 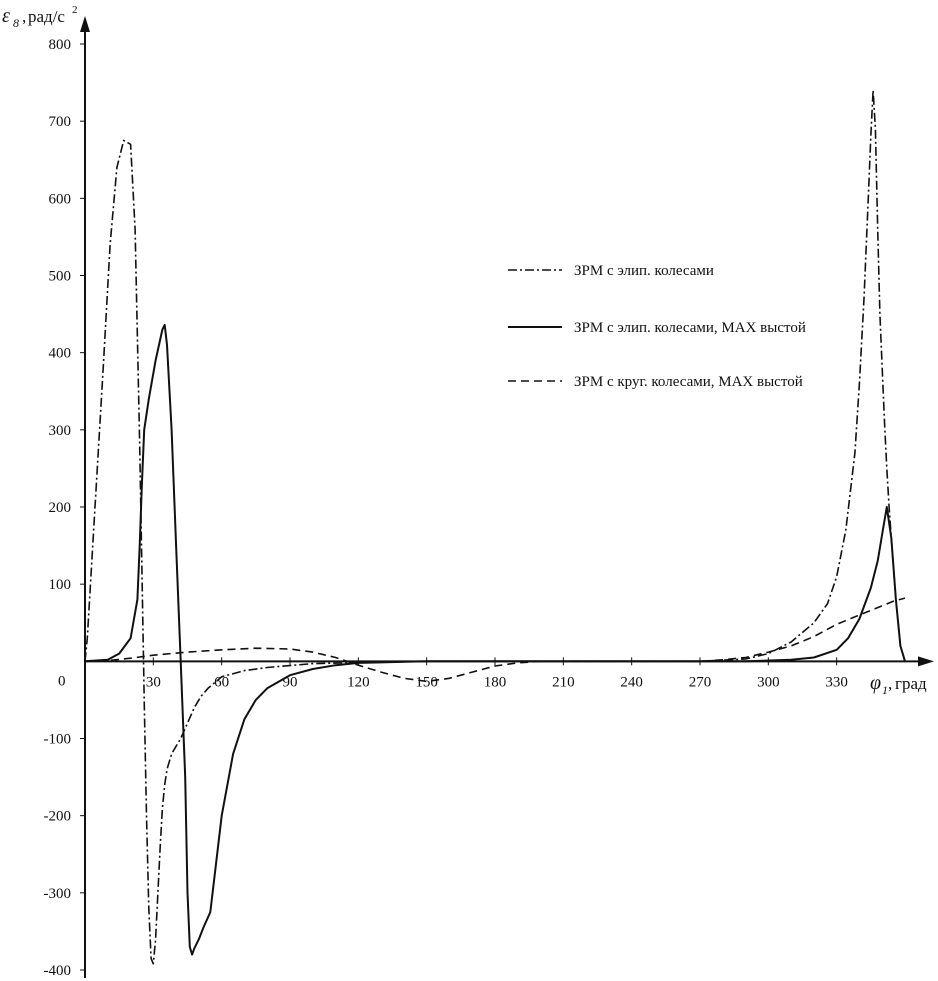 What do you see at coordinates (16, 23) in the screenshot?
I see `y-axis-subscript: 8` at bounding box center [16, 23].